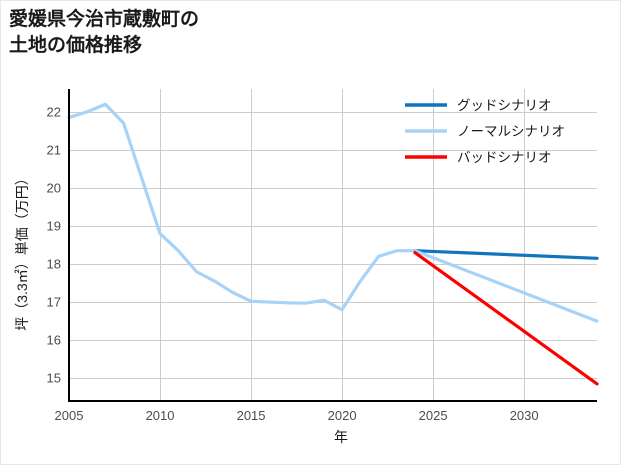 Image resolution: width=621 pixels, height=465 pixels. What do you see at coordinates (433, 415) in the screenshot?
I see `x-tick-2025: 2025` at bounding box center [433, 415].